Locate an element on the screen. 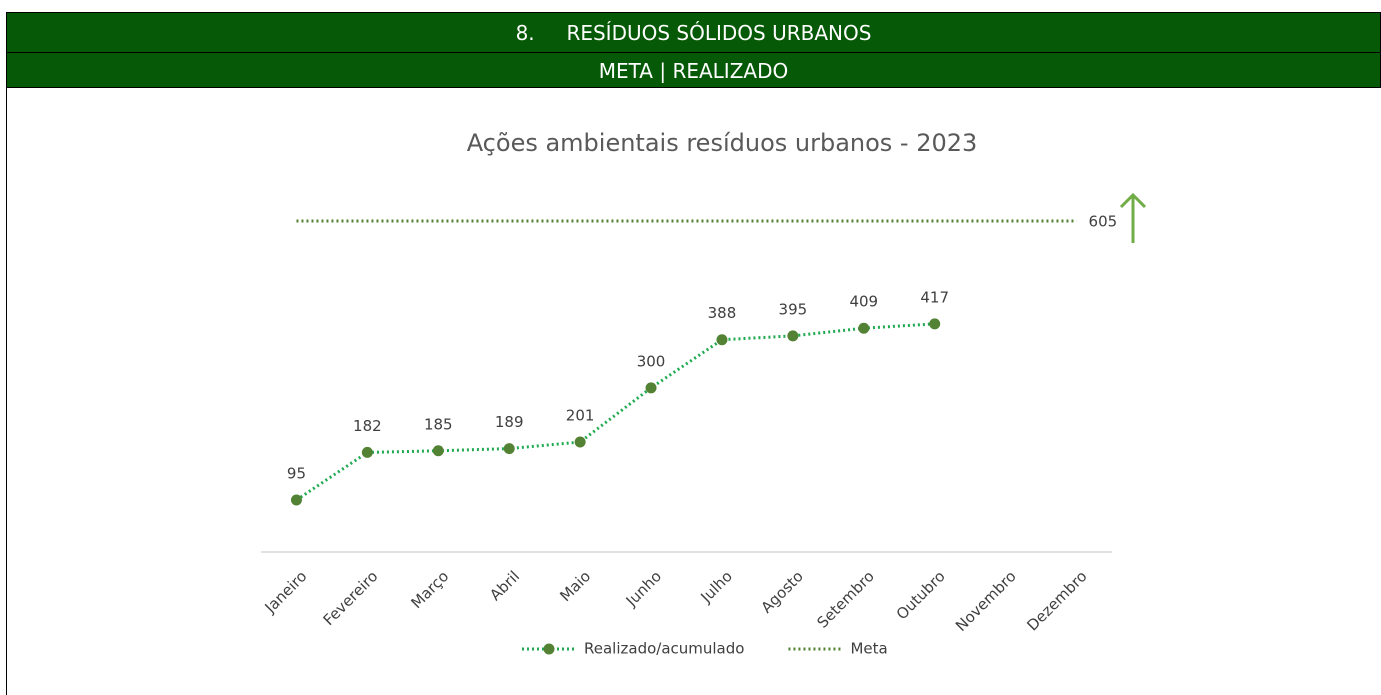 The width and height of the screenshot is (1381, 695). x-tick-label: Agosto is located at coordinates (781, 591).